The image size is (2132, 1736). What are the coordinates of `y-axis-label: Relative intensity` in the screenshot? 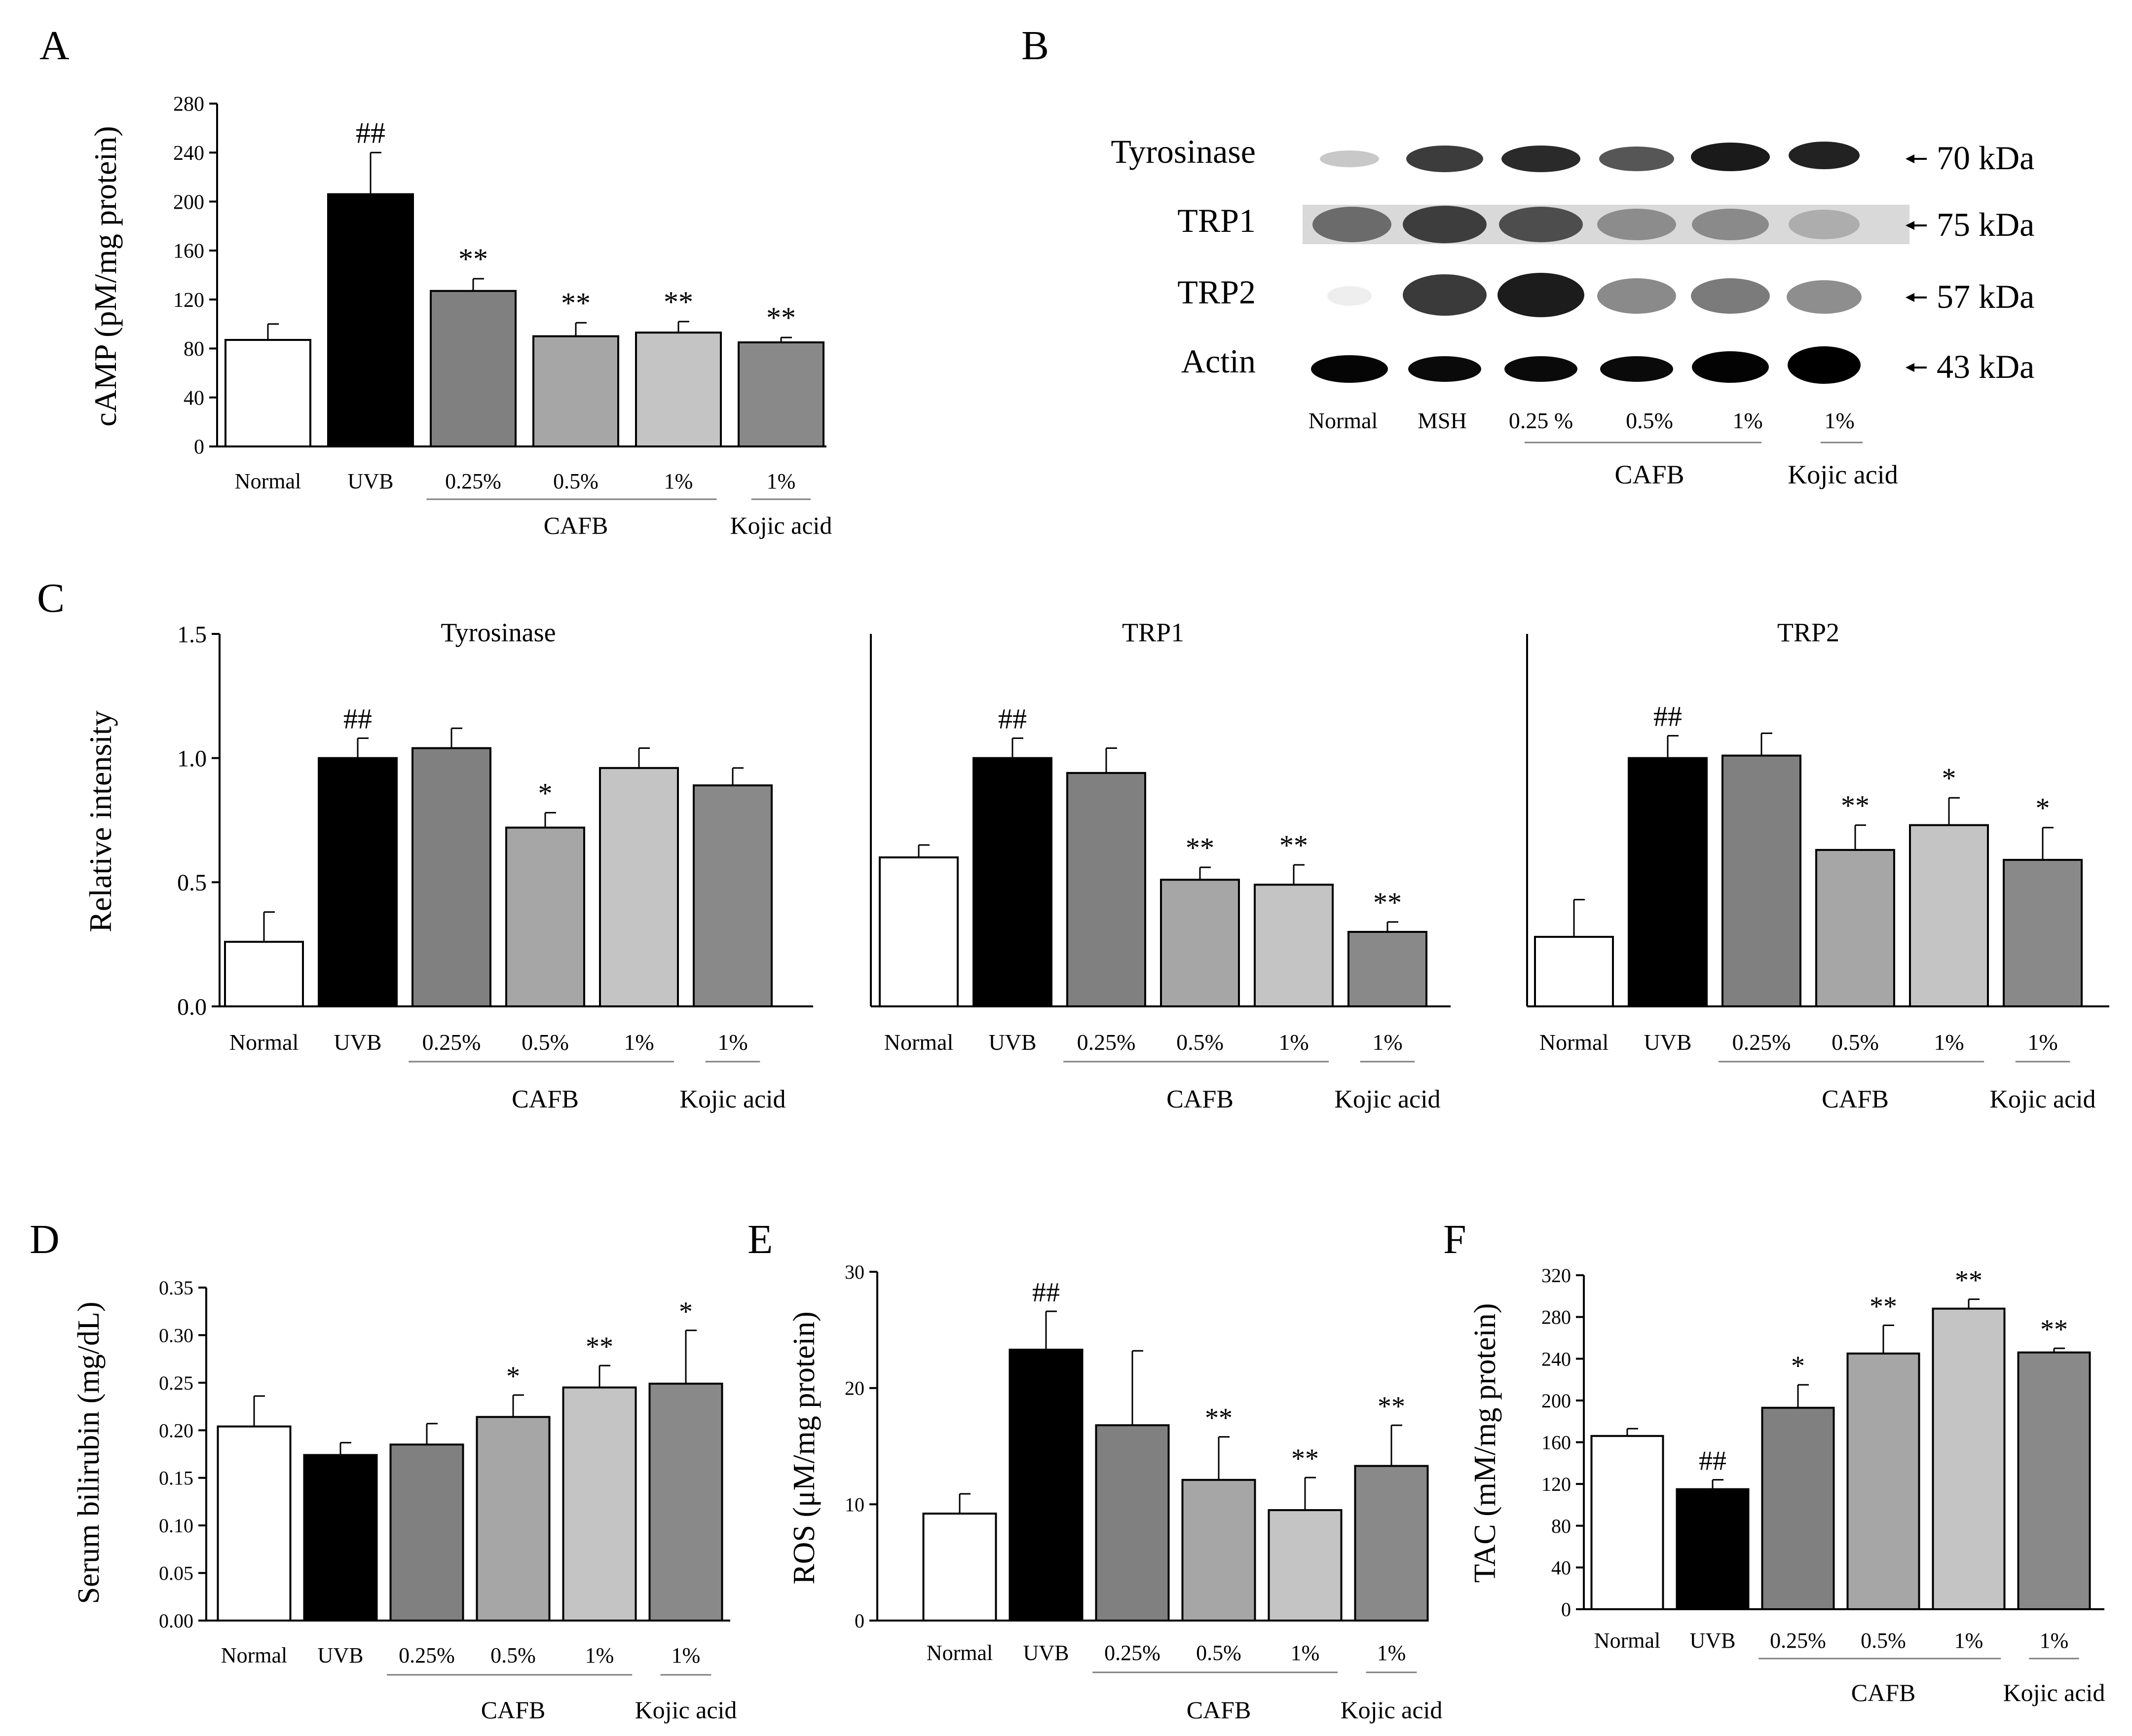 It's located at (101, 821).